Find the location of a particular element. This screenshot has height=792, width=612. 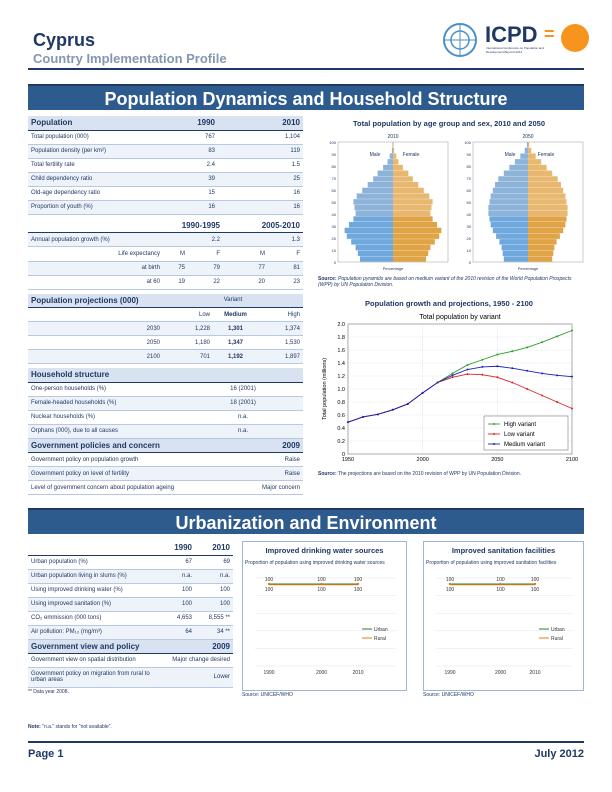

table-row: Urban population (%) is located at coordinates (92, 562).